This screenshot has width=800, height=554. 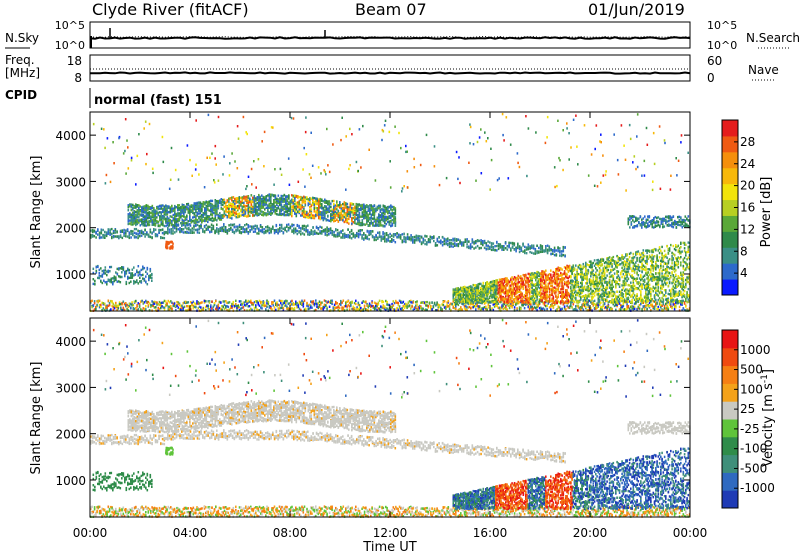 I want to click on noise-panel-frame, so click(x=390, y=35).